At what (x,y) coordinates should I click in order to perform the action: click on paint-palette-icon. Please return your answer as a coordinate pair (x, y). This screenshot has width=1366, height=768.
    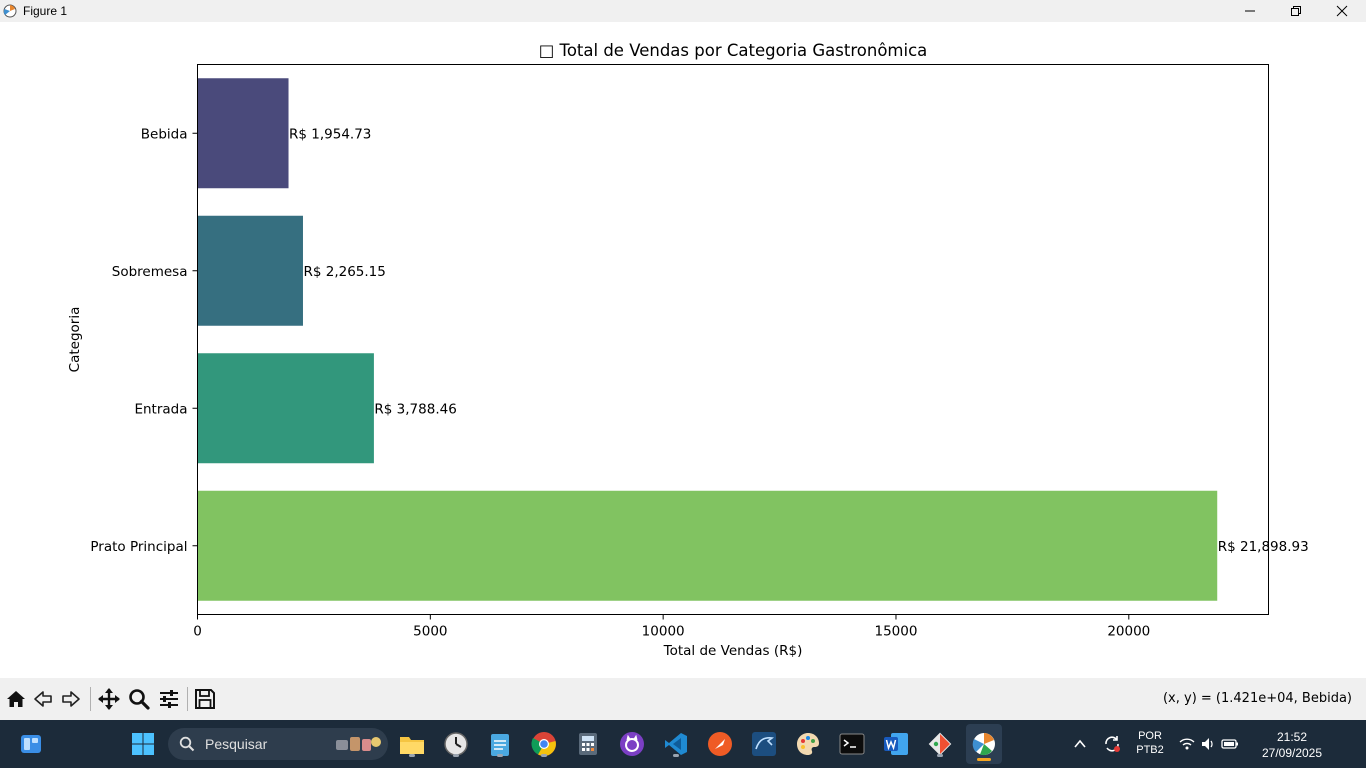
    Looking at the image, I should click on (808, 744).